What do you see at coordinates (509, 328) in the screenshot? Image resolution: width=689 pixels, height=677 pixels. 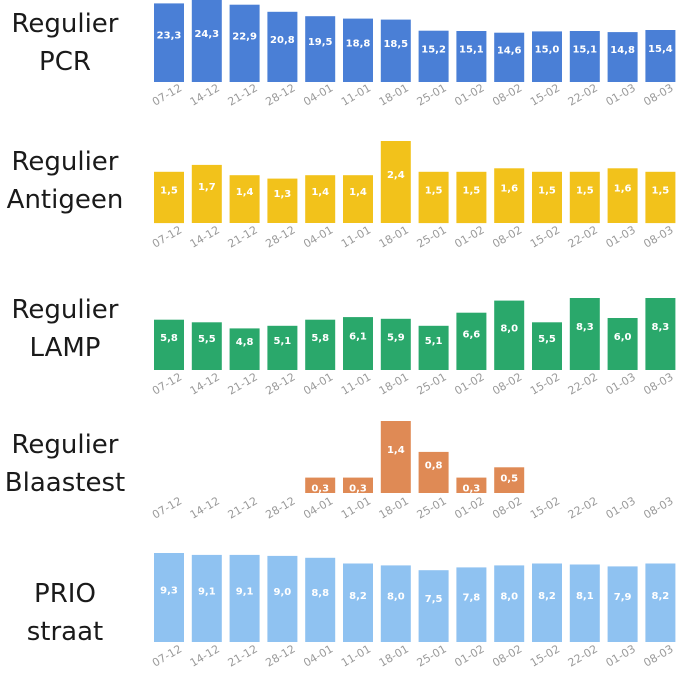 I see `data-label-08-02: 8,0` at bounding box center [509, 328].